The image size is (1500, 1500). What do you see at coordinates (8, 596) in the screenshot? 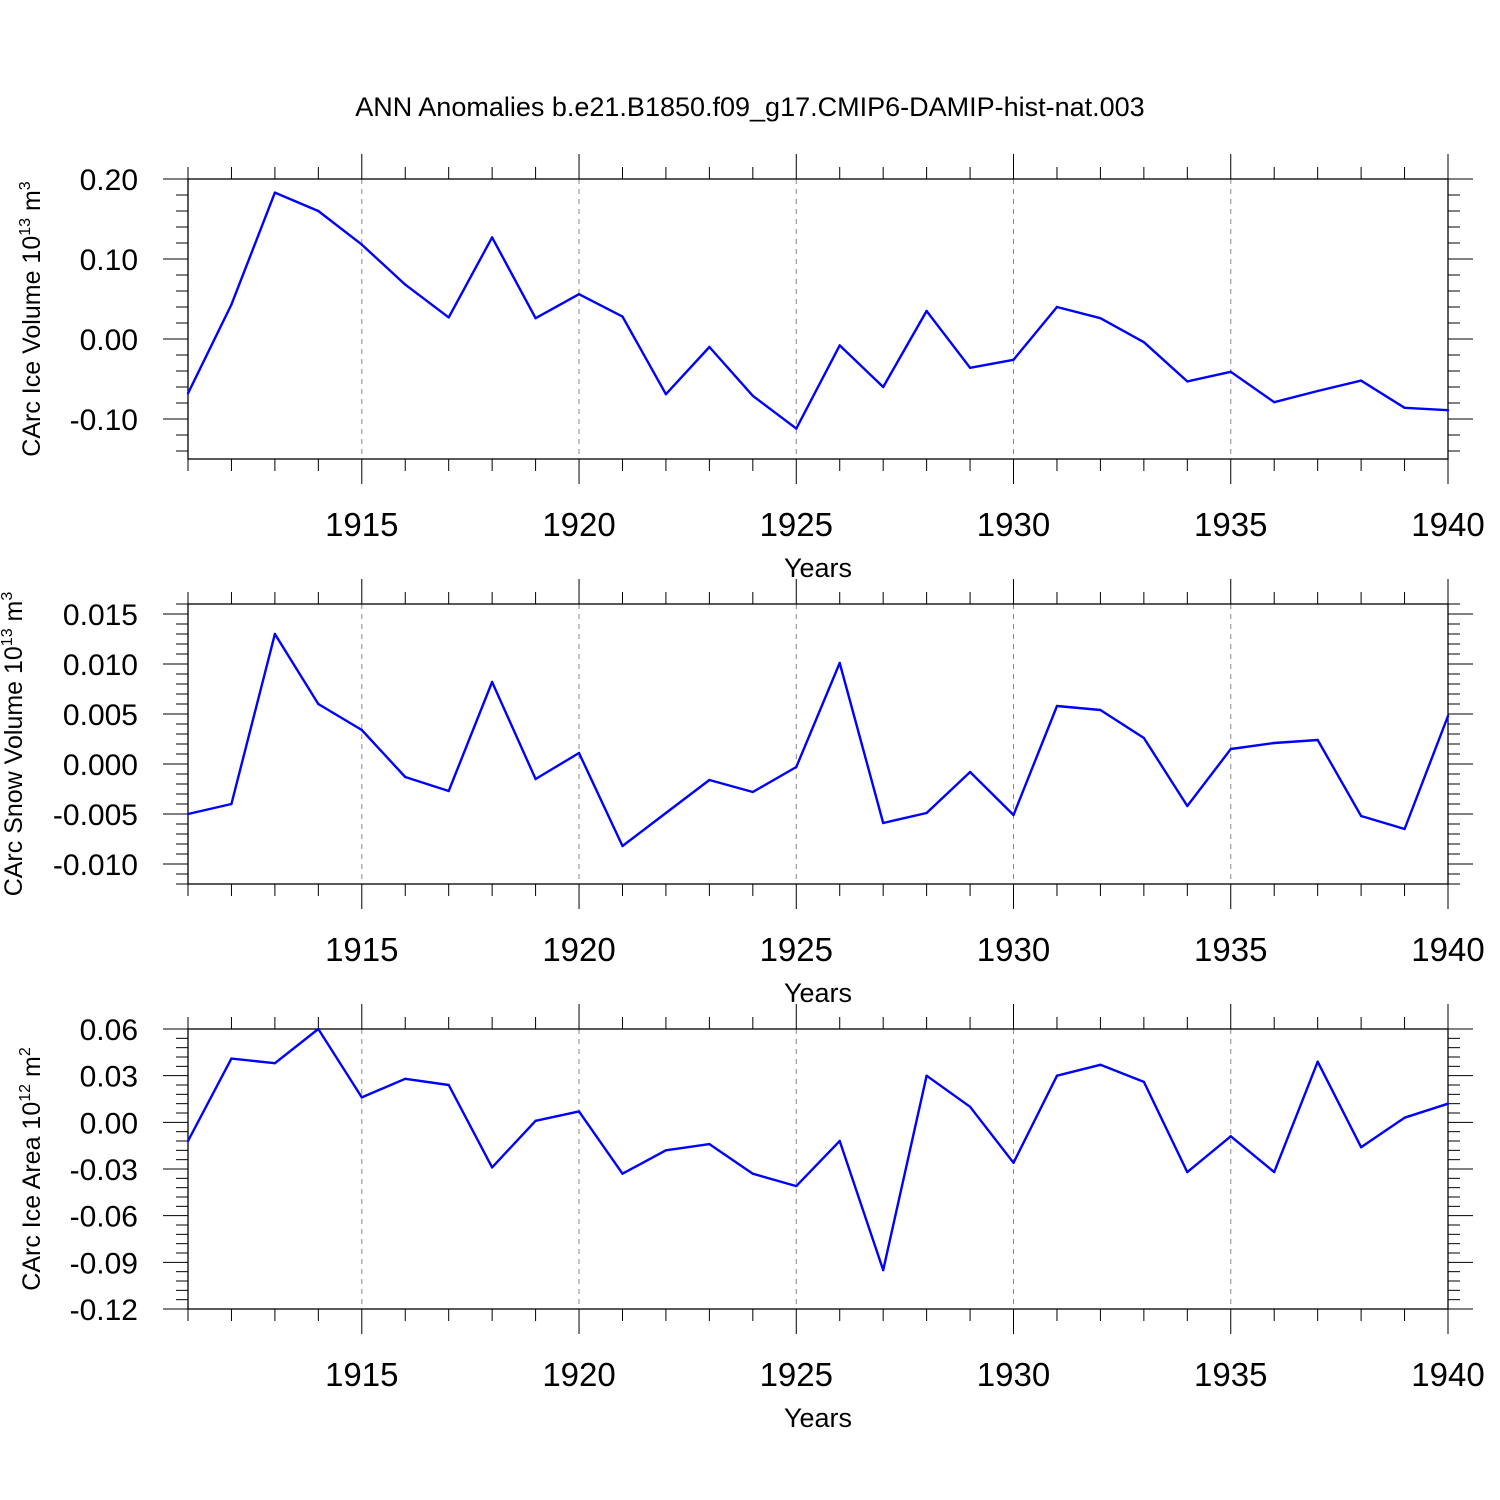
I see `y-axis-label-unit-exponent: 3` at bounding box center [8, 596].